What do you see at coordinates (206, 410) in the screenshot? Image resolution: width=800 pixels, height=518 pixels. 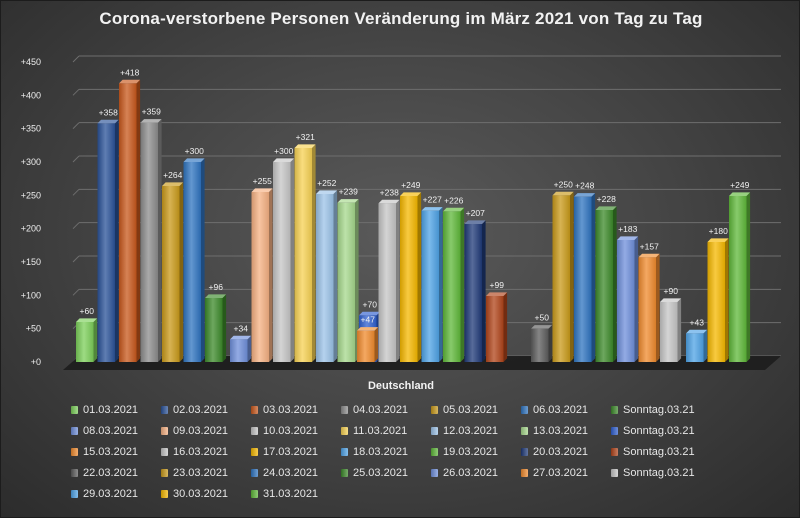 I see `legend-item: 02.03.2021` at bounding box center [206, 410].